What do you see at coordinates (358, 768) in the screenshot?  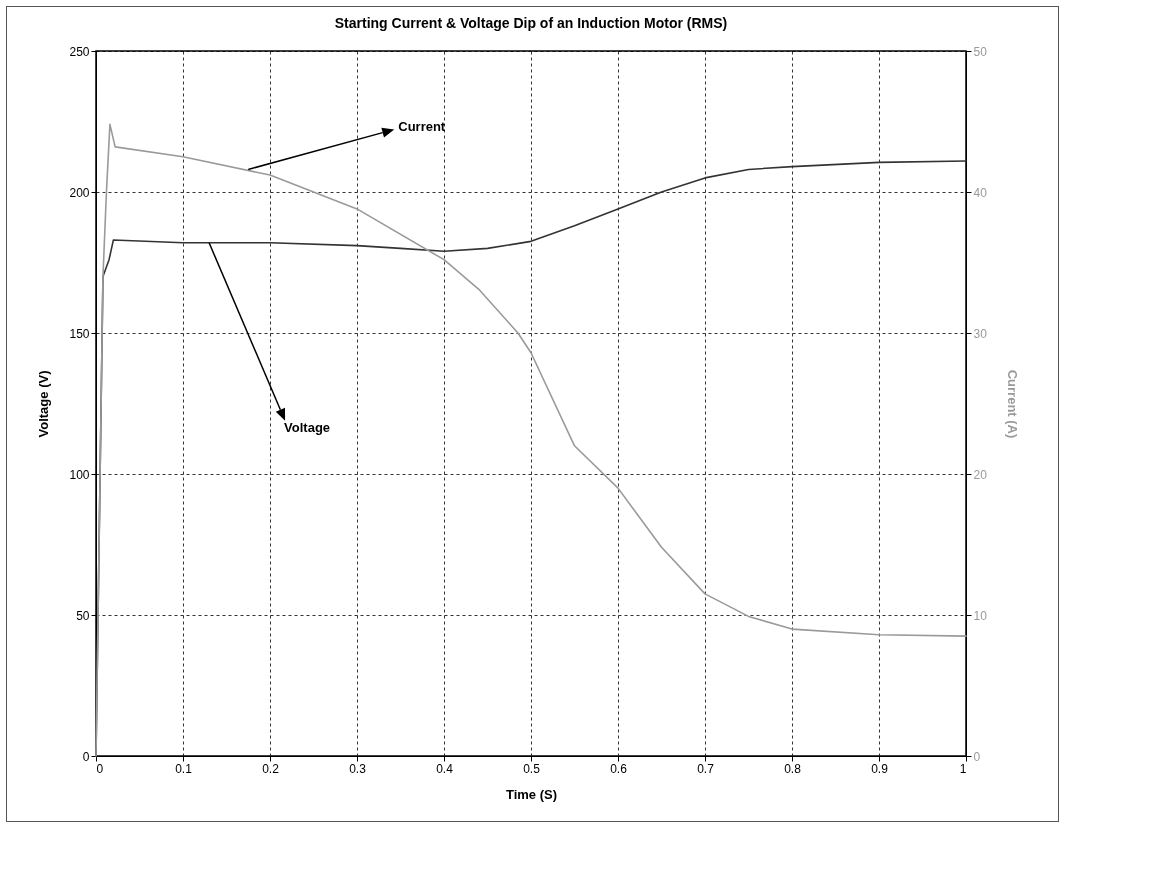 I see `x-tick-label: 0.3` at bounding box center [358, 768].